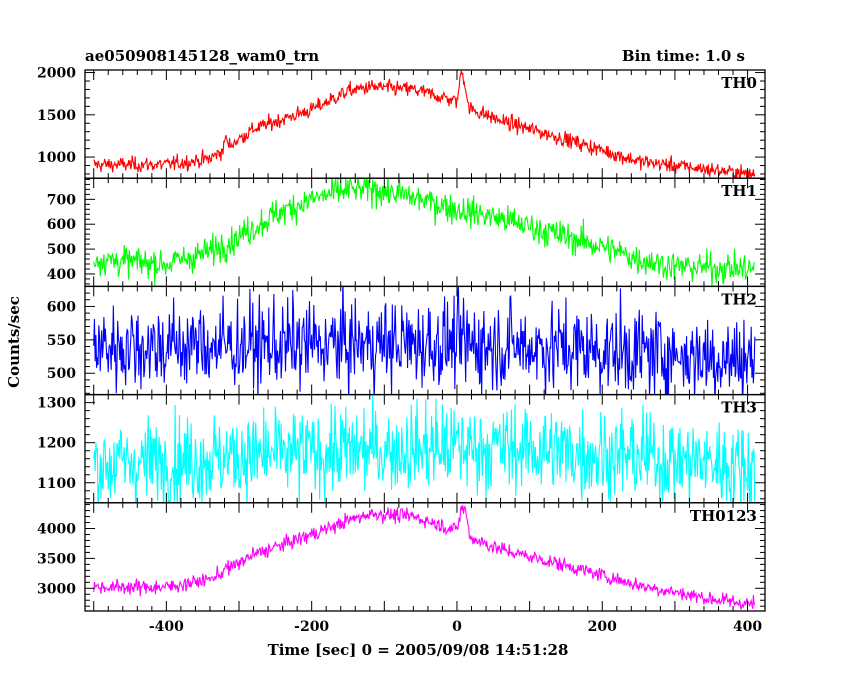 This screenshot has width=850, height=680. What do you see at coordinates (683, 56) in the screenshot?
I see `bin-time-label: Bin time: 1.0 s` at bounding box center [683, 56].